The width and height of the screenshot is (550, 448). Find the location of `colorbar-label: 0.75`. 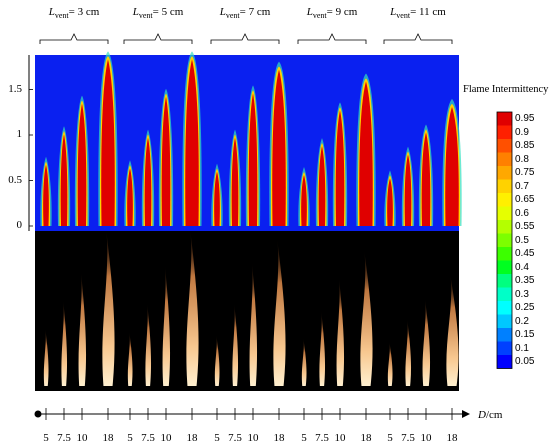

colorbar-label: 0.75 is located at coordinates (525, 172).